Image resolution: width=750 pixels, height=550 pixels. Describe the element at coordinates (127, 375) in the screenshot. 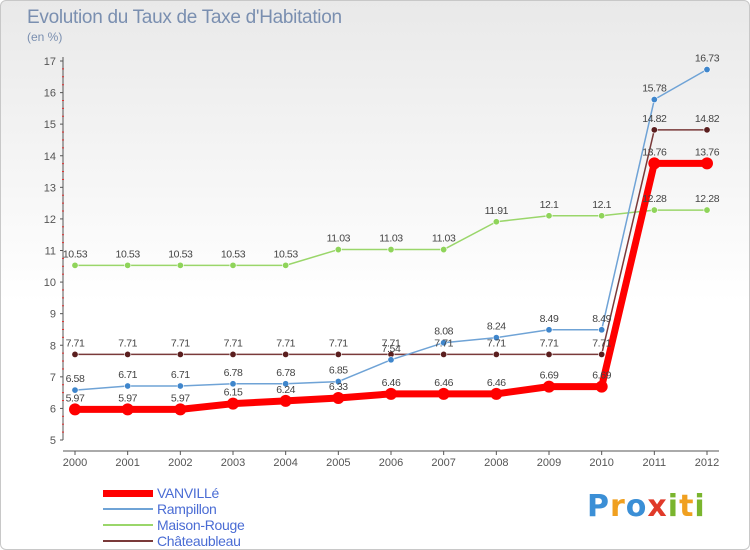

I see `data-label: 6.71` at that location.